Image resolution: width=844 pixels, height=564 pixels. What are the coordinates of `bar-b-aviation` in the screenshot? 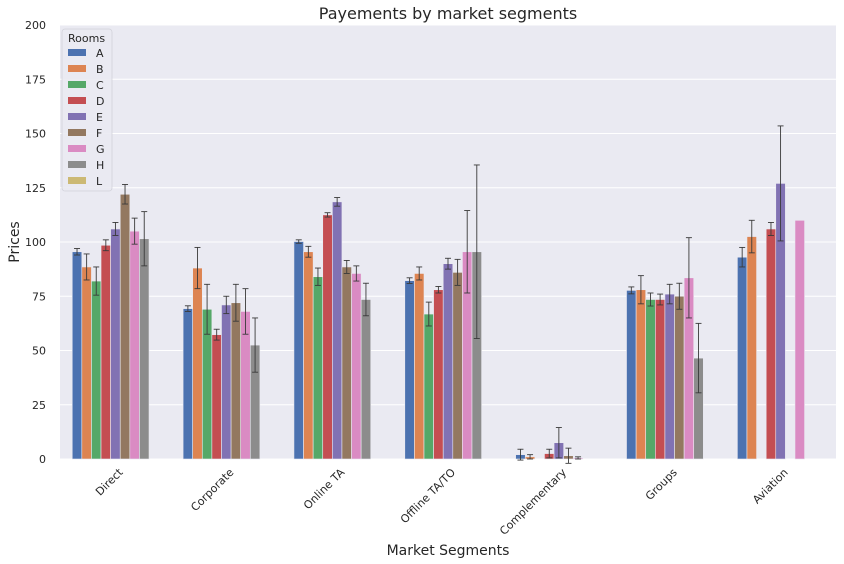 It's located at (751, 348).